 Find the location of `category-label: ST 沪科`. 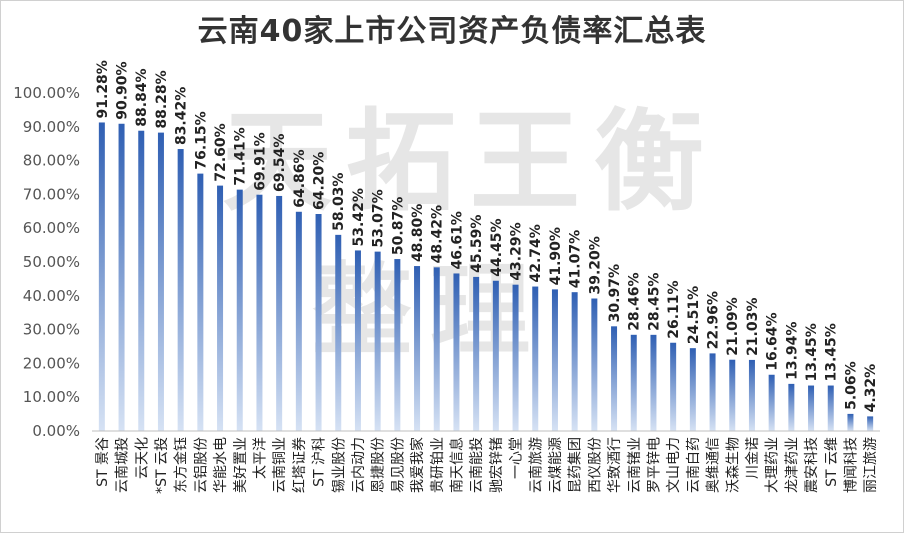

category-label: ST 沪科 is located at coordinates (320, 462).